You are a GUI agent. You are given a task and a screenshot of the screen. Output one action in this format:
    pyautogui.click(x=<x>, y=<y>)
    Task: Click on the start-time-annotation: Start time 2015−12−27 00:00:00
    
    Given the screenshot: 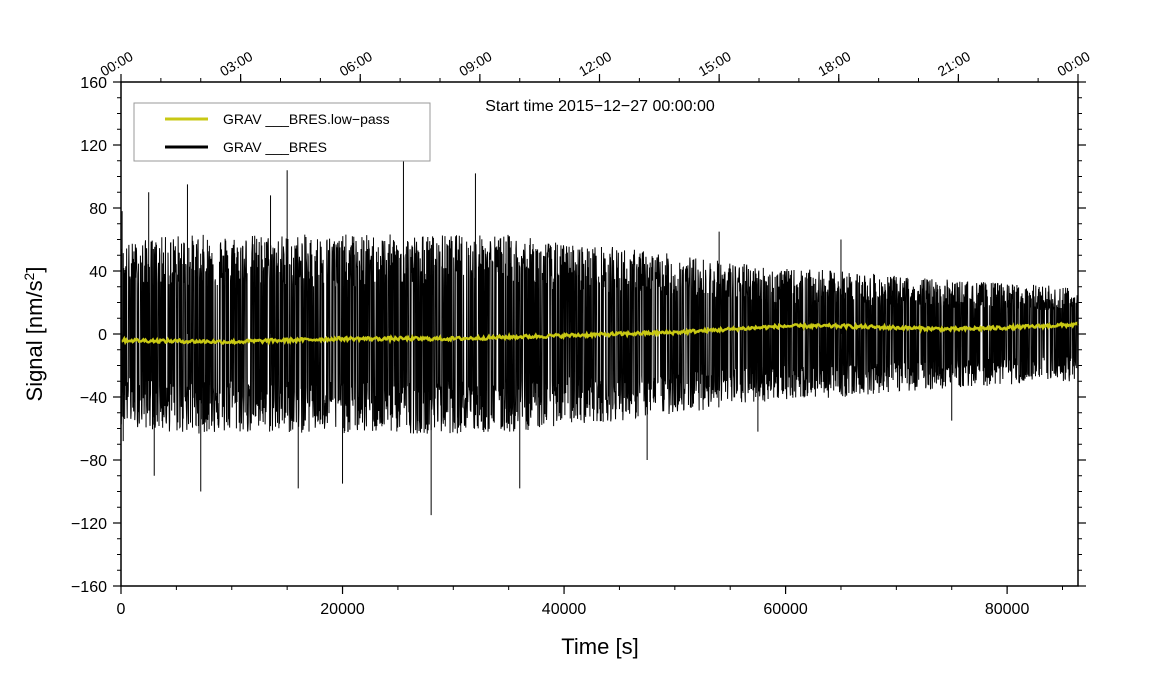 What is the action you would take?
    pyautogui.click(x=600, y=106)
    